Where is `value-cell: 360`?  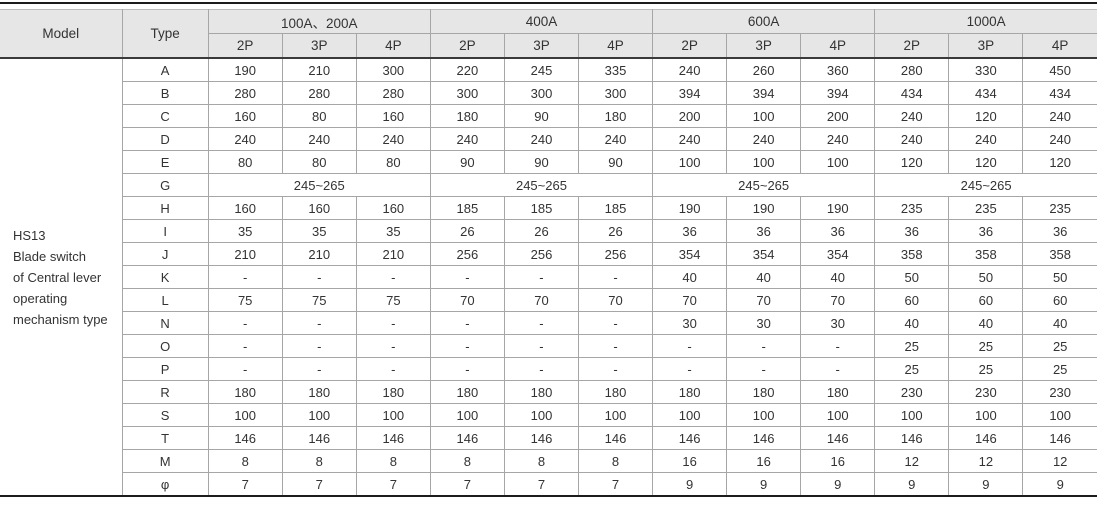
value-cell: 360 is located at coordinates (838, 69).